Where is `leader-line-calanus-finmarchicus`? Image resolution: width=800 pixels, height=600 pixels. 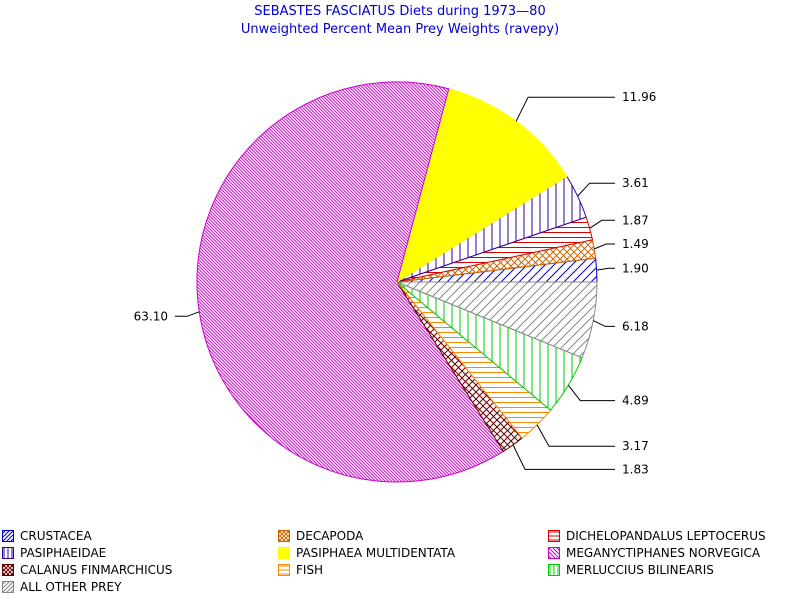 leader-line-calanus-finmarchicus is located at coordinates (563, 457).